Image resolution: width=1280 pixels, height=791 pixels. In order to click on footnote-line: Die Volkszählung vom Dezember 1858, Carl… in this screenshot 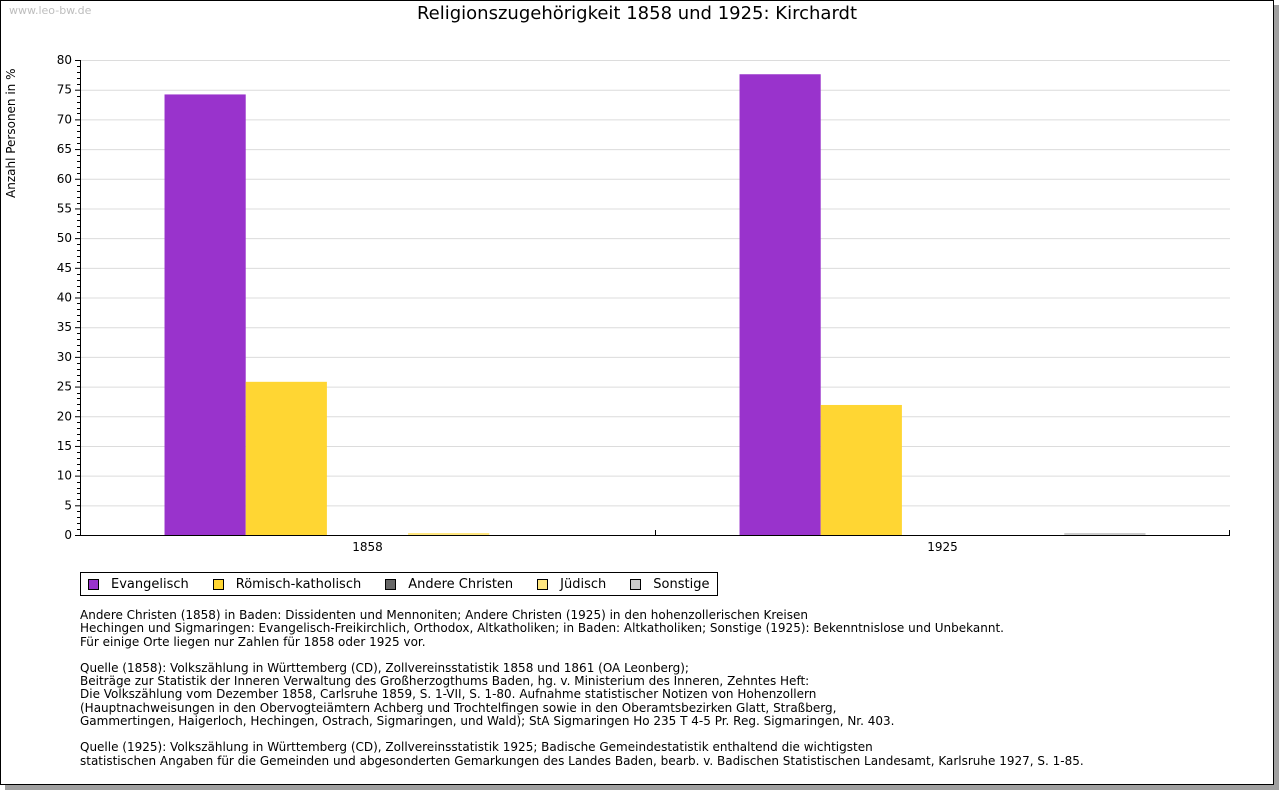, I will do `click(448, 694)`.